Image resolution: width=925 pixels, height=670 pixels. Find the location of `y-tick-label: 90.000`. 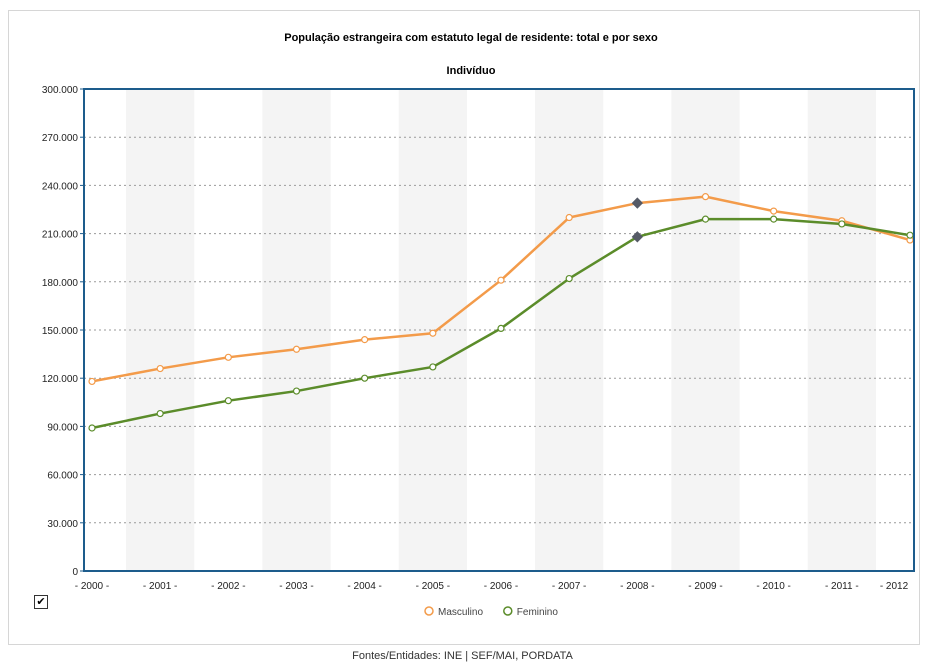

y-tick-label: 90.000 is located at coordinates (62, 427).